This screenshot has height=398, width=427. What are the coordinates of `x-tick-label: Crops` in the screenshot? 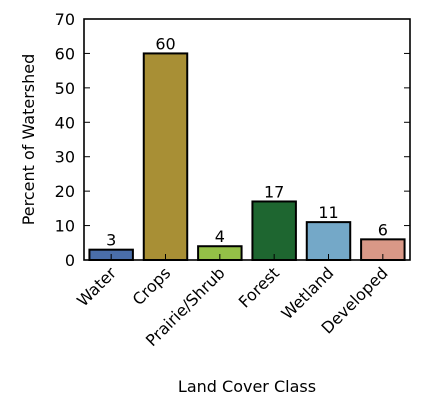 It's located at (152, 286).